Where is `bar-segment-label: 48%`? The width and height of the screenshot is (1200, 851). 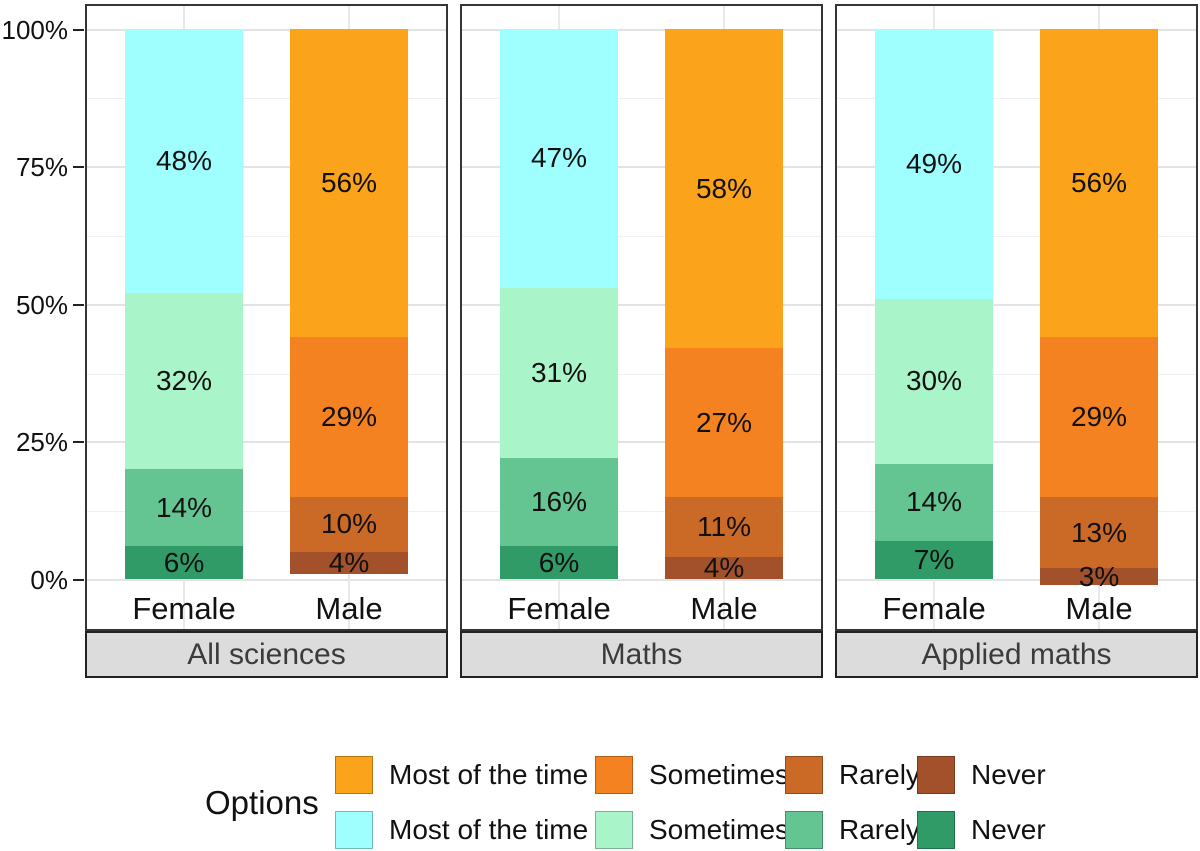 bar-segment-label: 48% is located at coordinates (184, 161).